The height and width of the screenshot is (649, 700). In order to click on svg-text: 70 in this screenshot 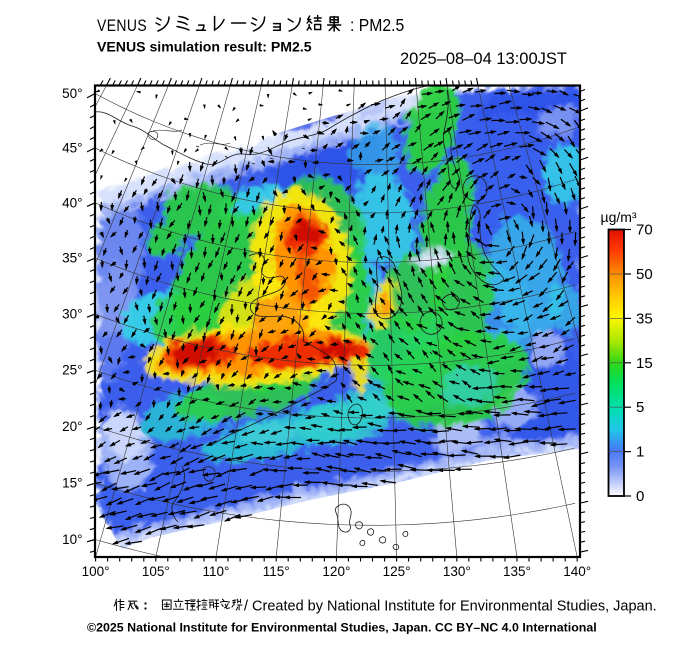, I will do `click(644, 230)`.